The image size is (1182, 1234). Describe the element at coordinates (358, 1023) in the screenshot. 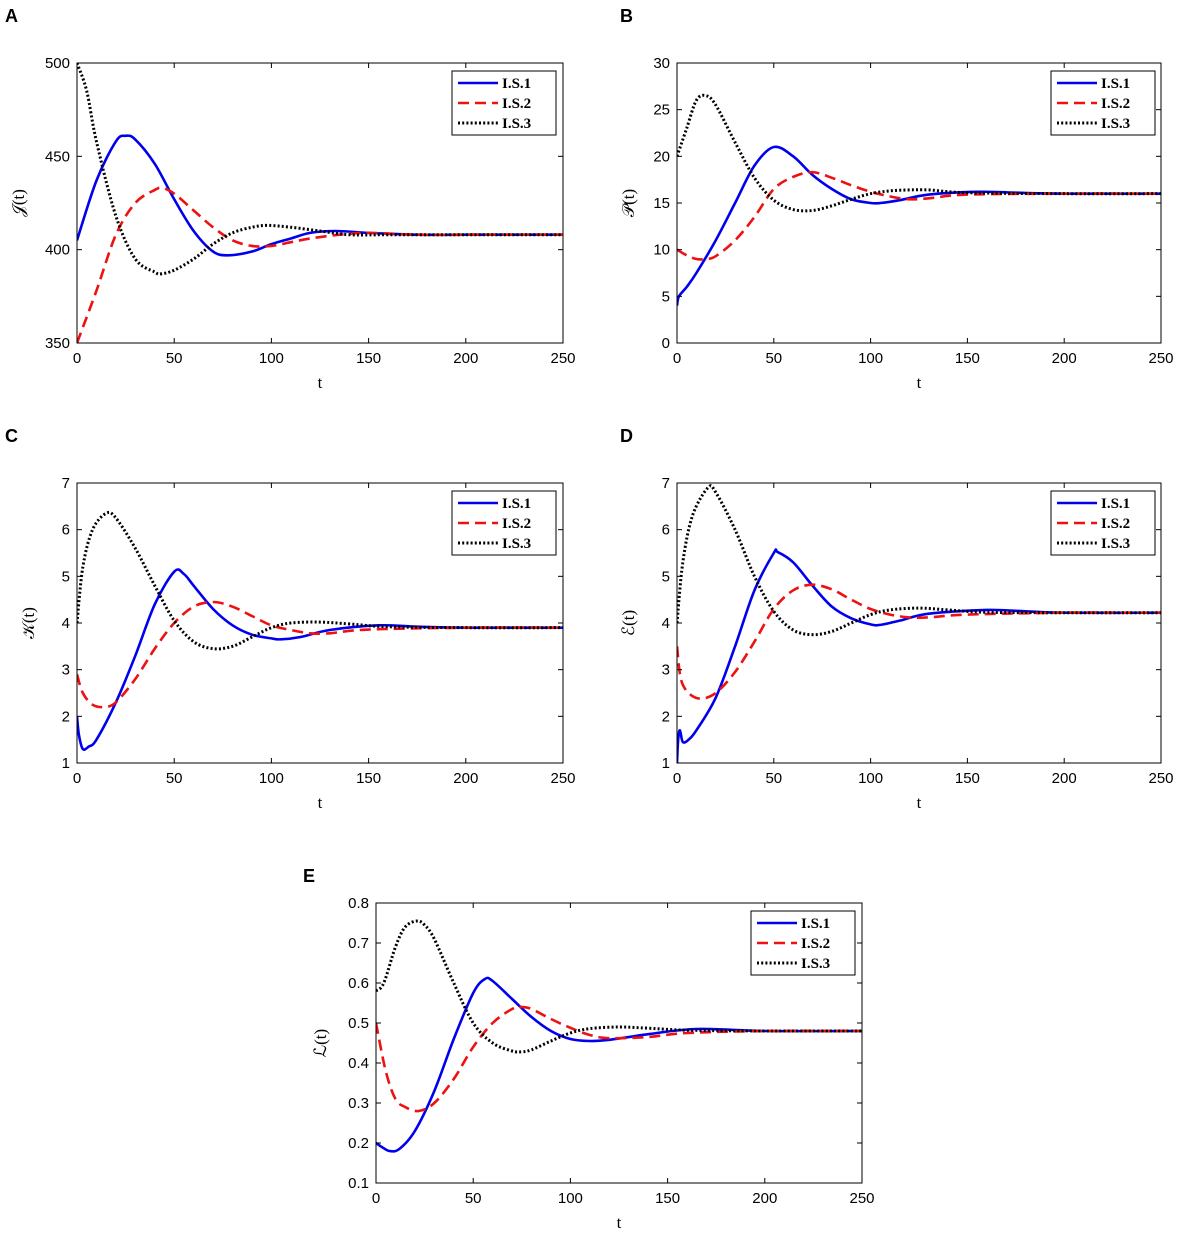

I see `y-tick-label: 0.5` at that location.